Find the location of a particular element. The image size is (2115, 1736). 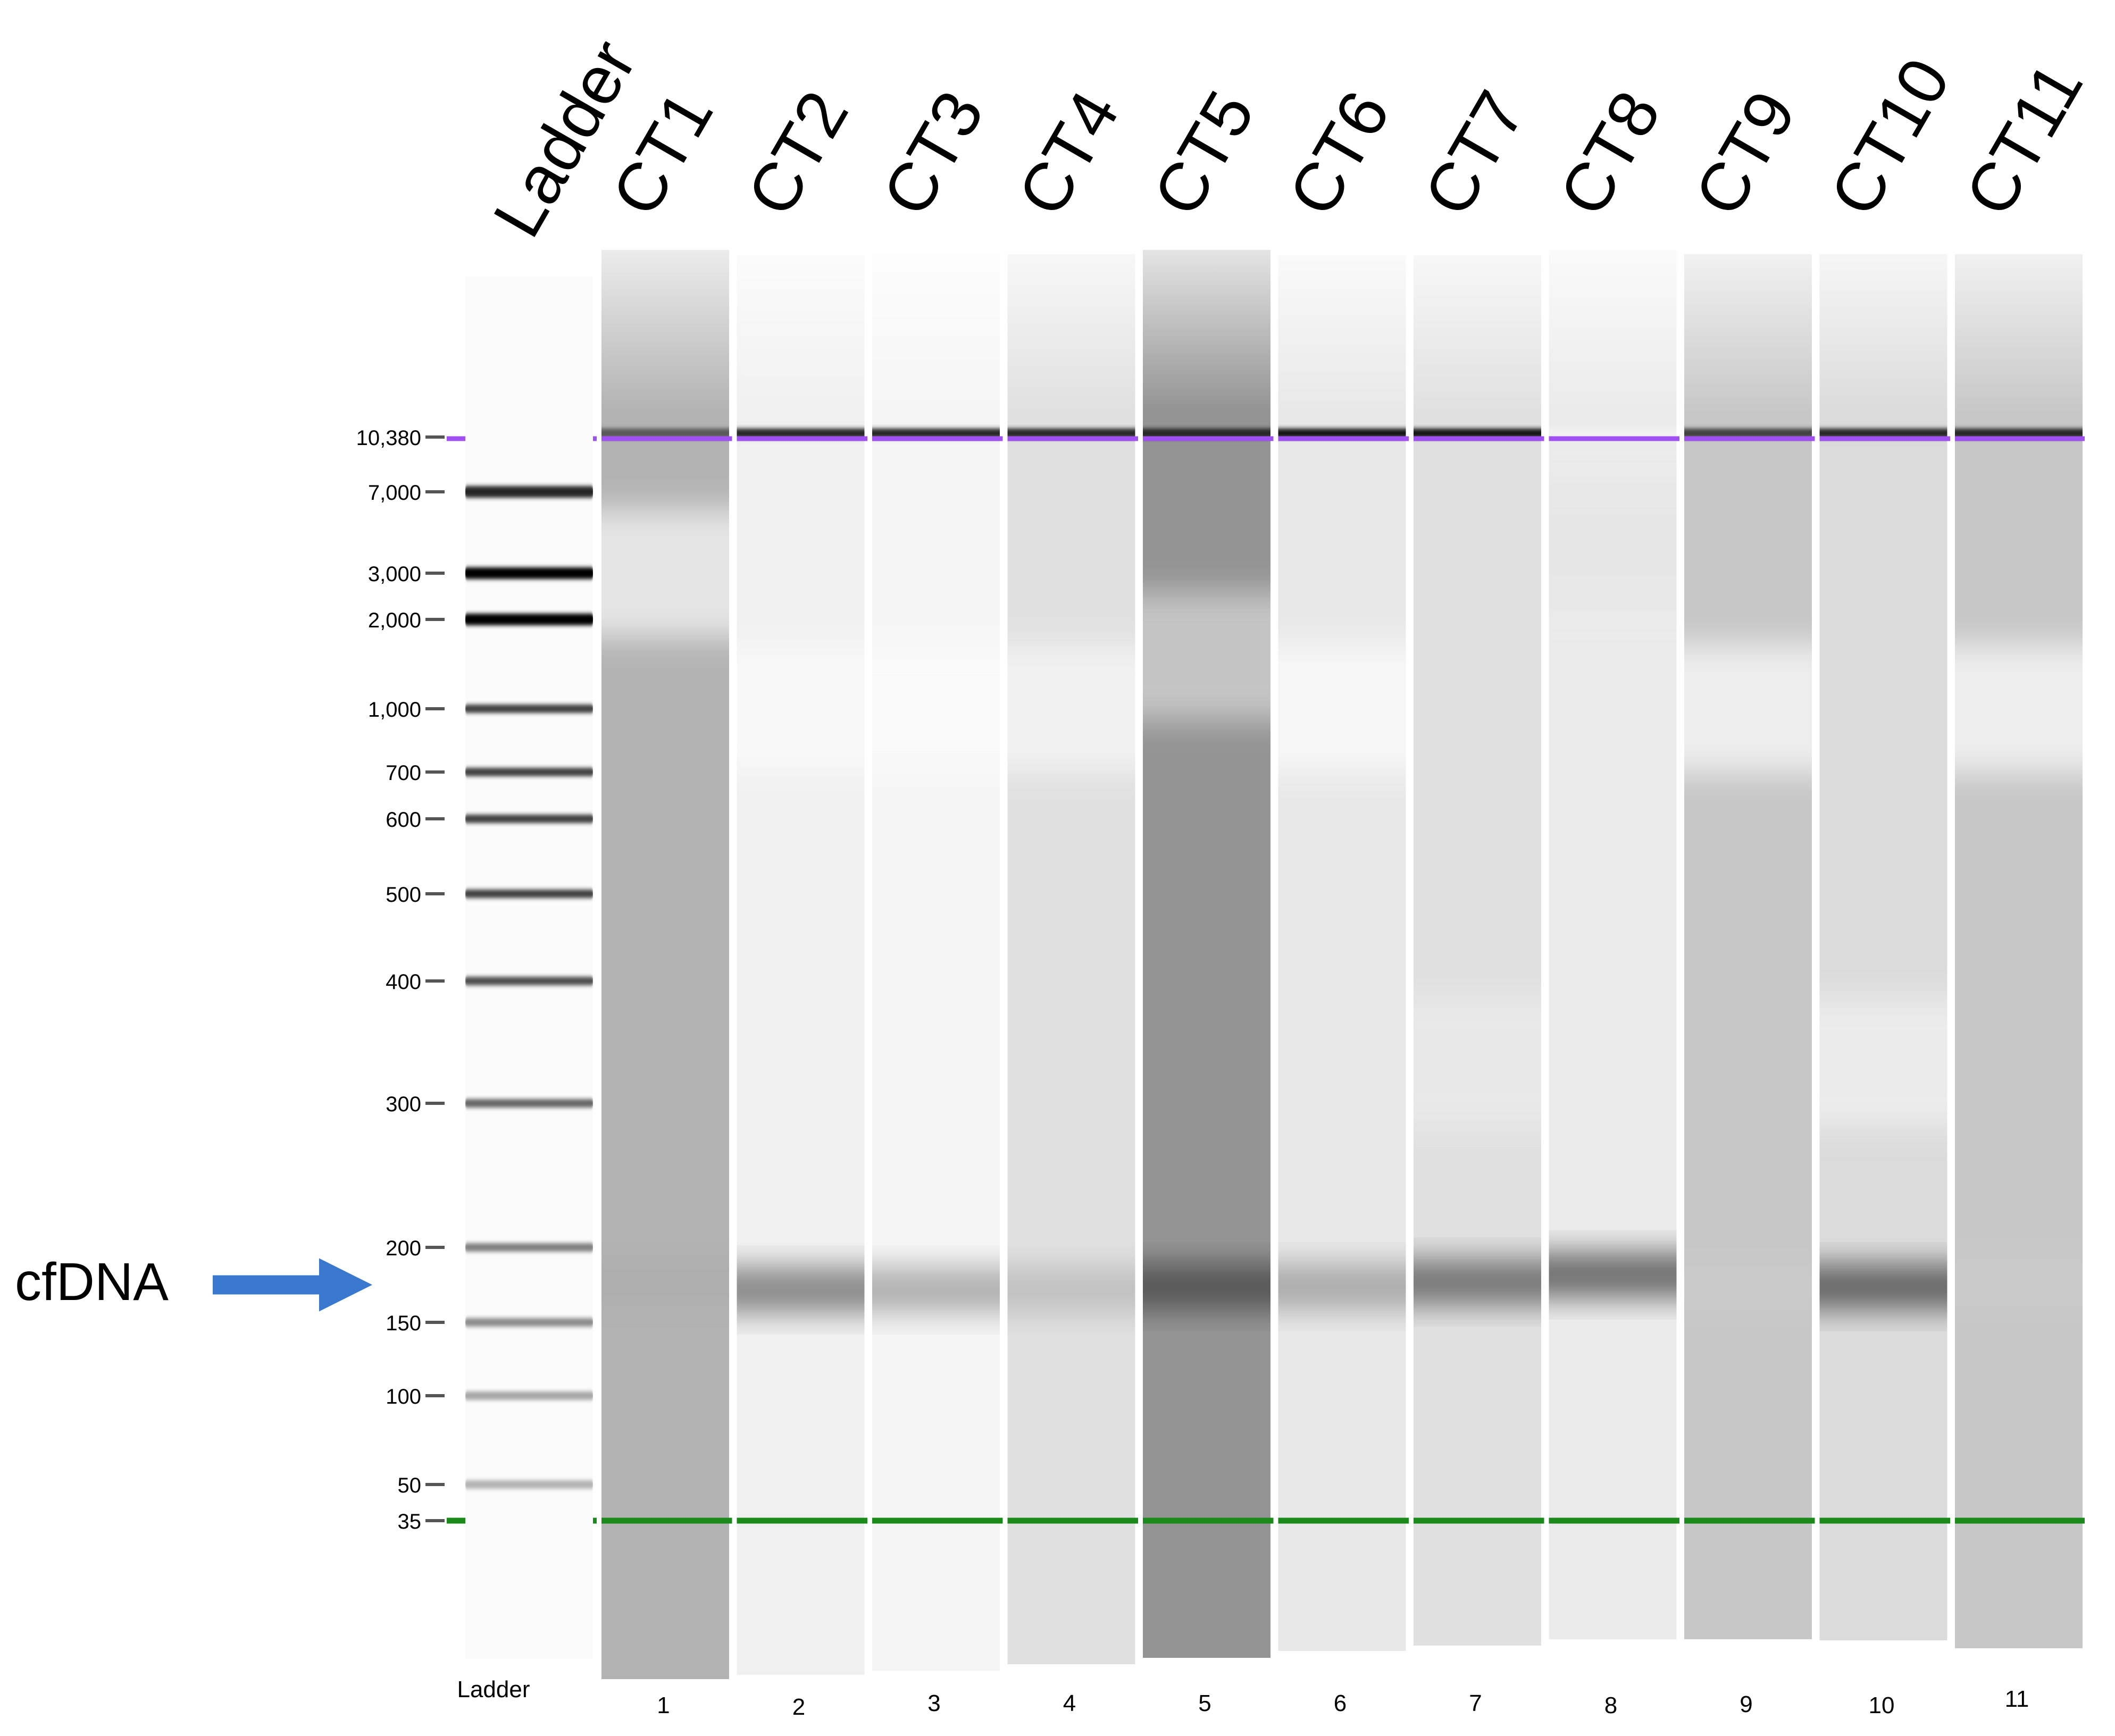

ladder-size-label: 10,380 is located at coordinates (388, 438).